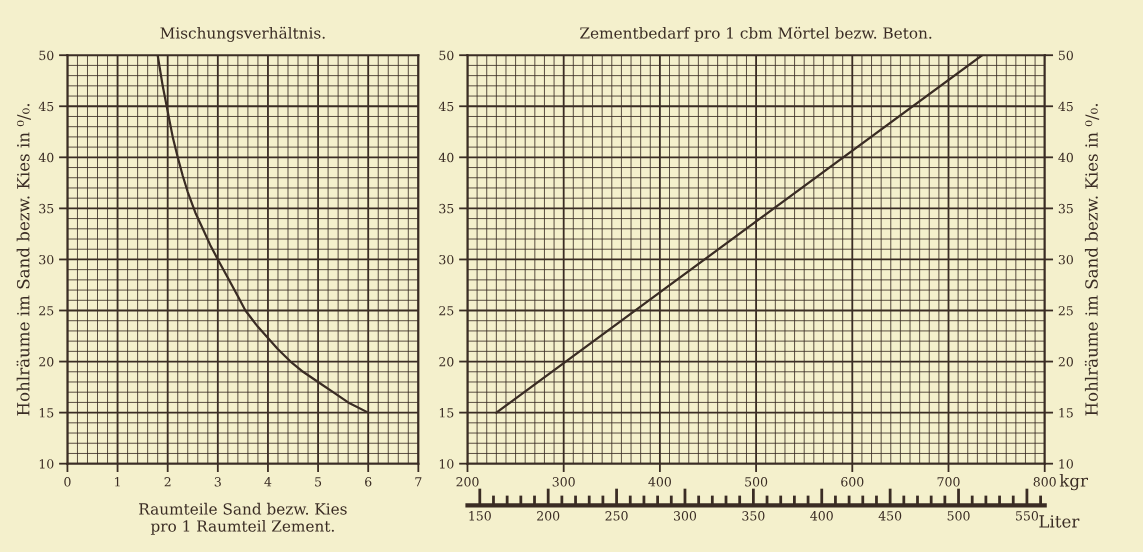 This screenshot has width=1143, height=552. I want to click on x-tick-label: 6, so click(368, 482).